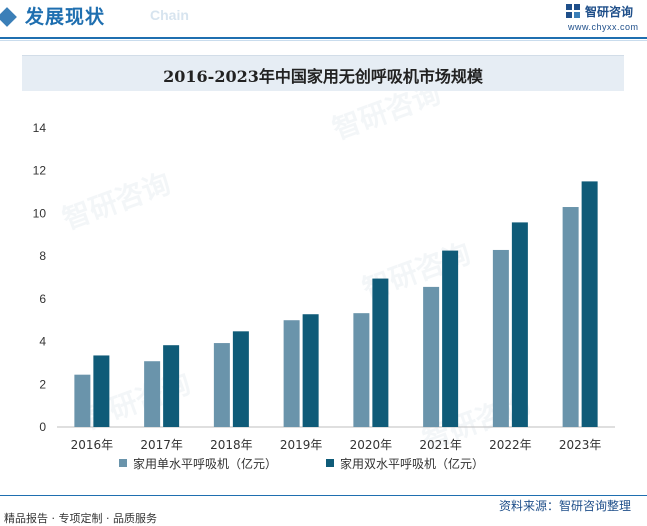 Image resolution: width=647 pixels, height=526 pixels. I want to click on section-title: 发展现状, so click(65, 17).